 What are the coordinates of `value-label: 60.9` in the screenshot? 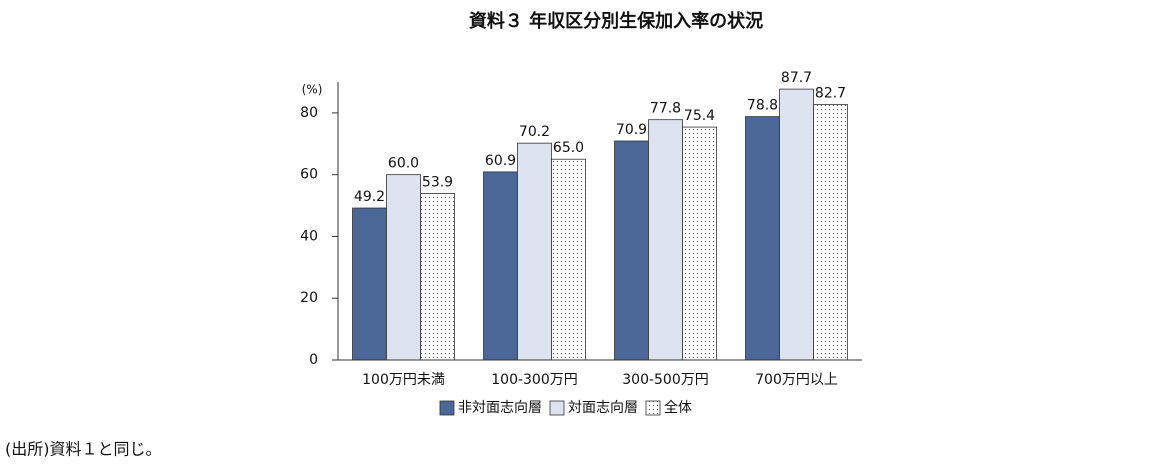 It's located at (500, 161).